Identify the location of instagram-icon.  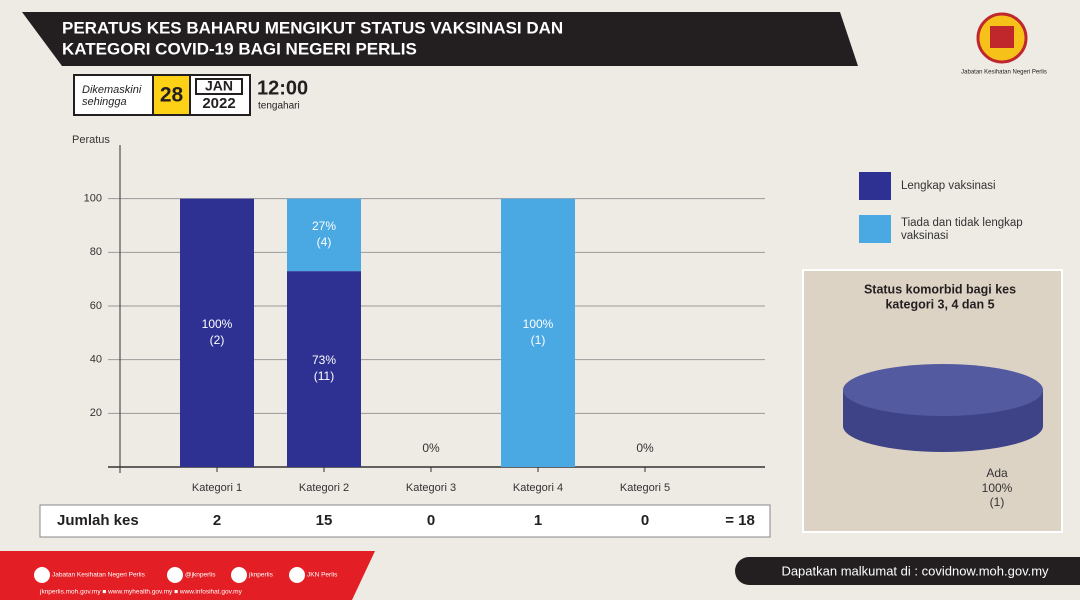
(239, 575).